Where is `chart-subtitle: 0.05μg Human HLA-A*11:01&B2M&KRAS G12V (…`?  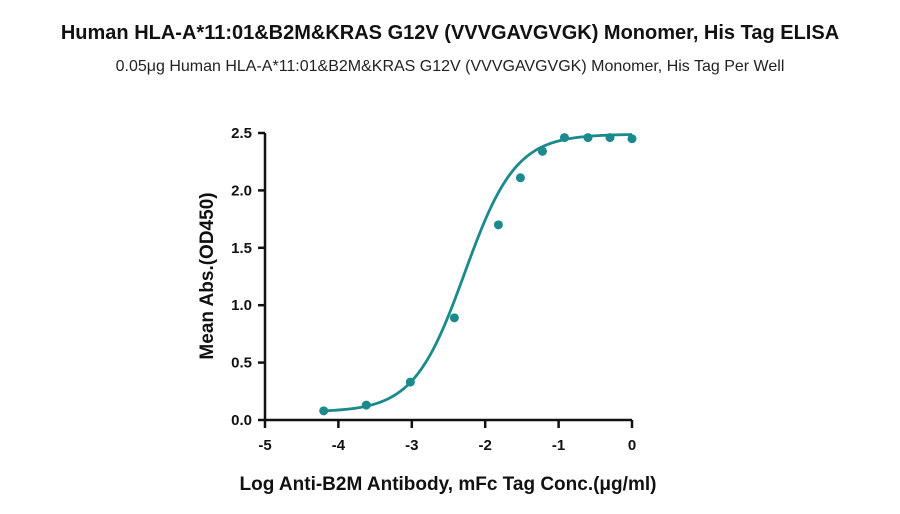 chart-subtitle: 0.05μg Human HLA-A*11:01&B2M&KRAS G12V (… is located at coordinates (450, 66).